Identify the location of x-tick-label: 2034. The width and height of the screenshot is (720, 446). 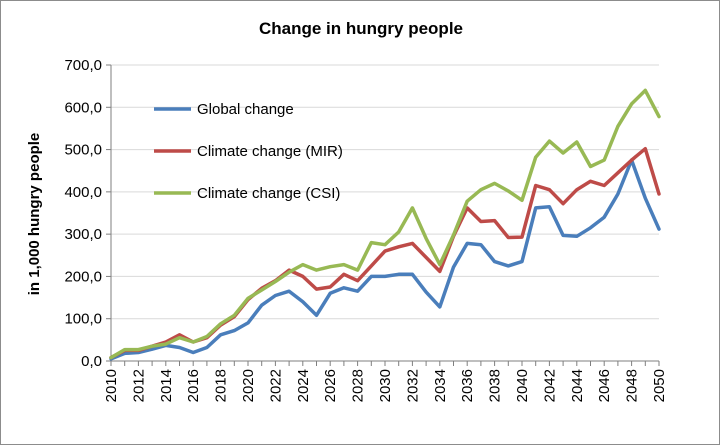
(440, 385).